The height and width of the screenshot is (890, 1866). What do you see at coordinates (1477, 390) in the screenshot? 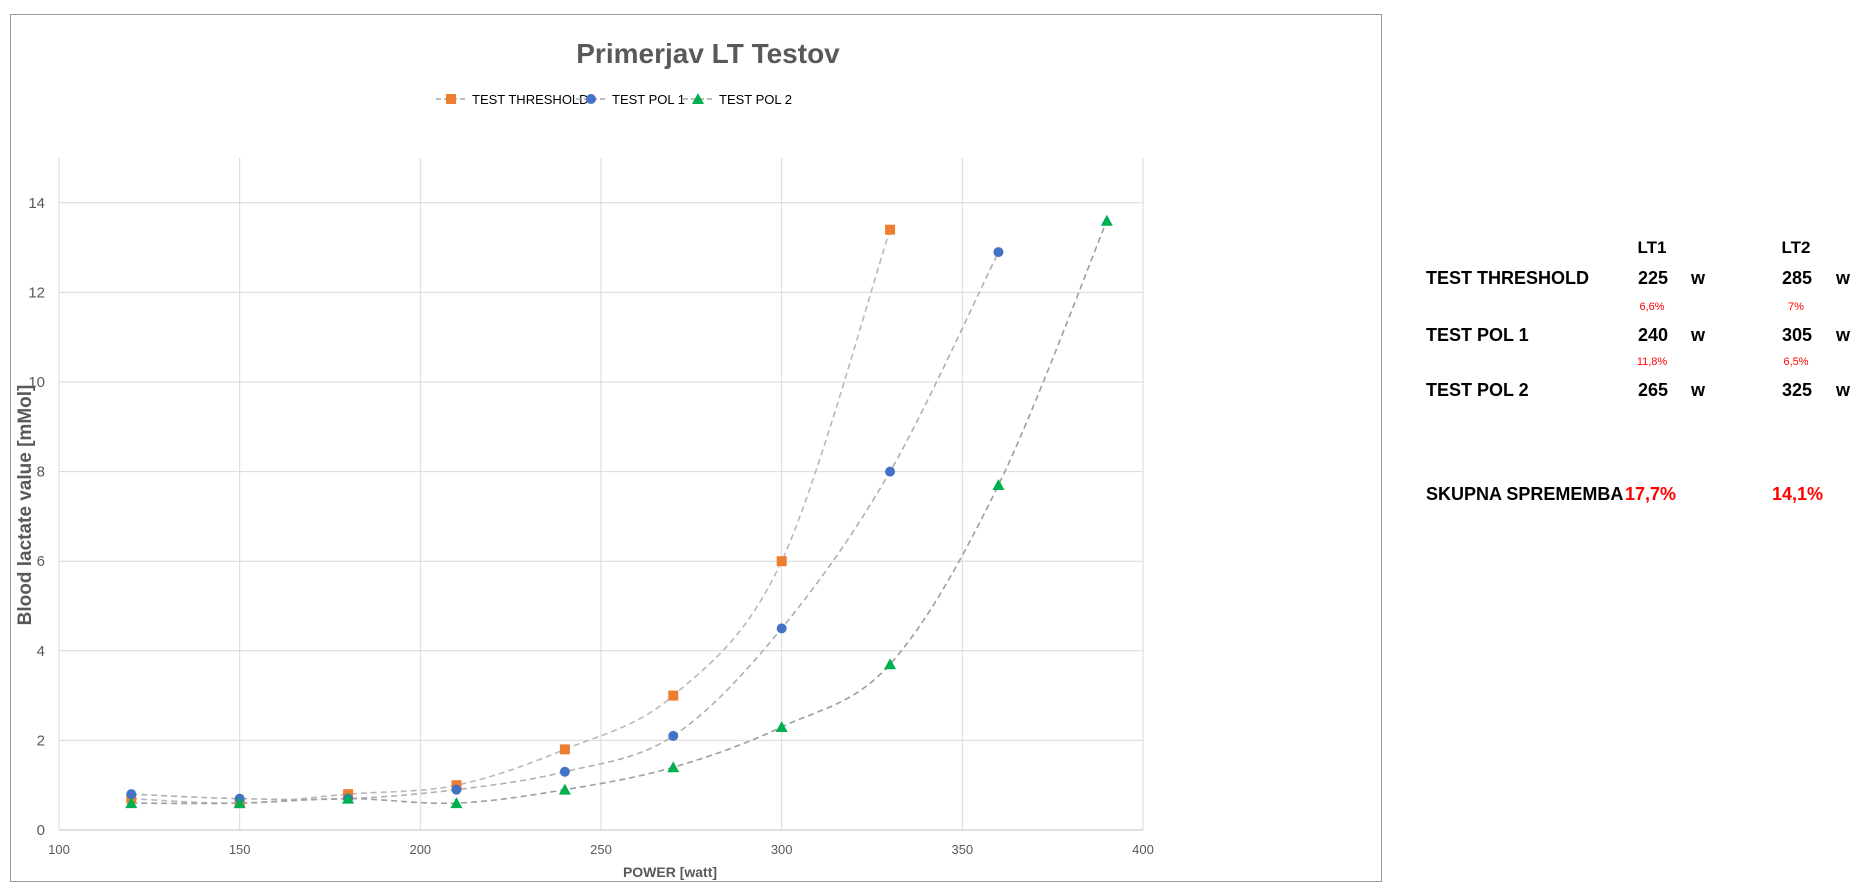
I see `row-label: TEST POL 2` at bounding box center [1477, 390].